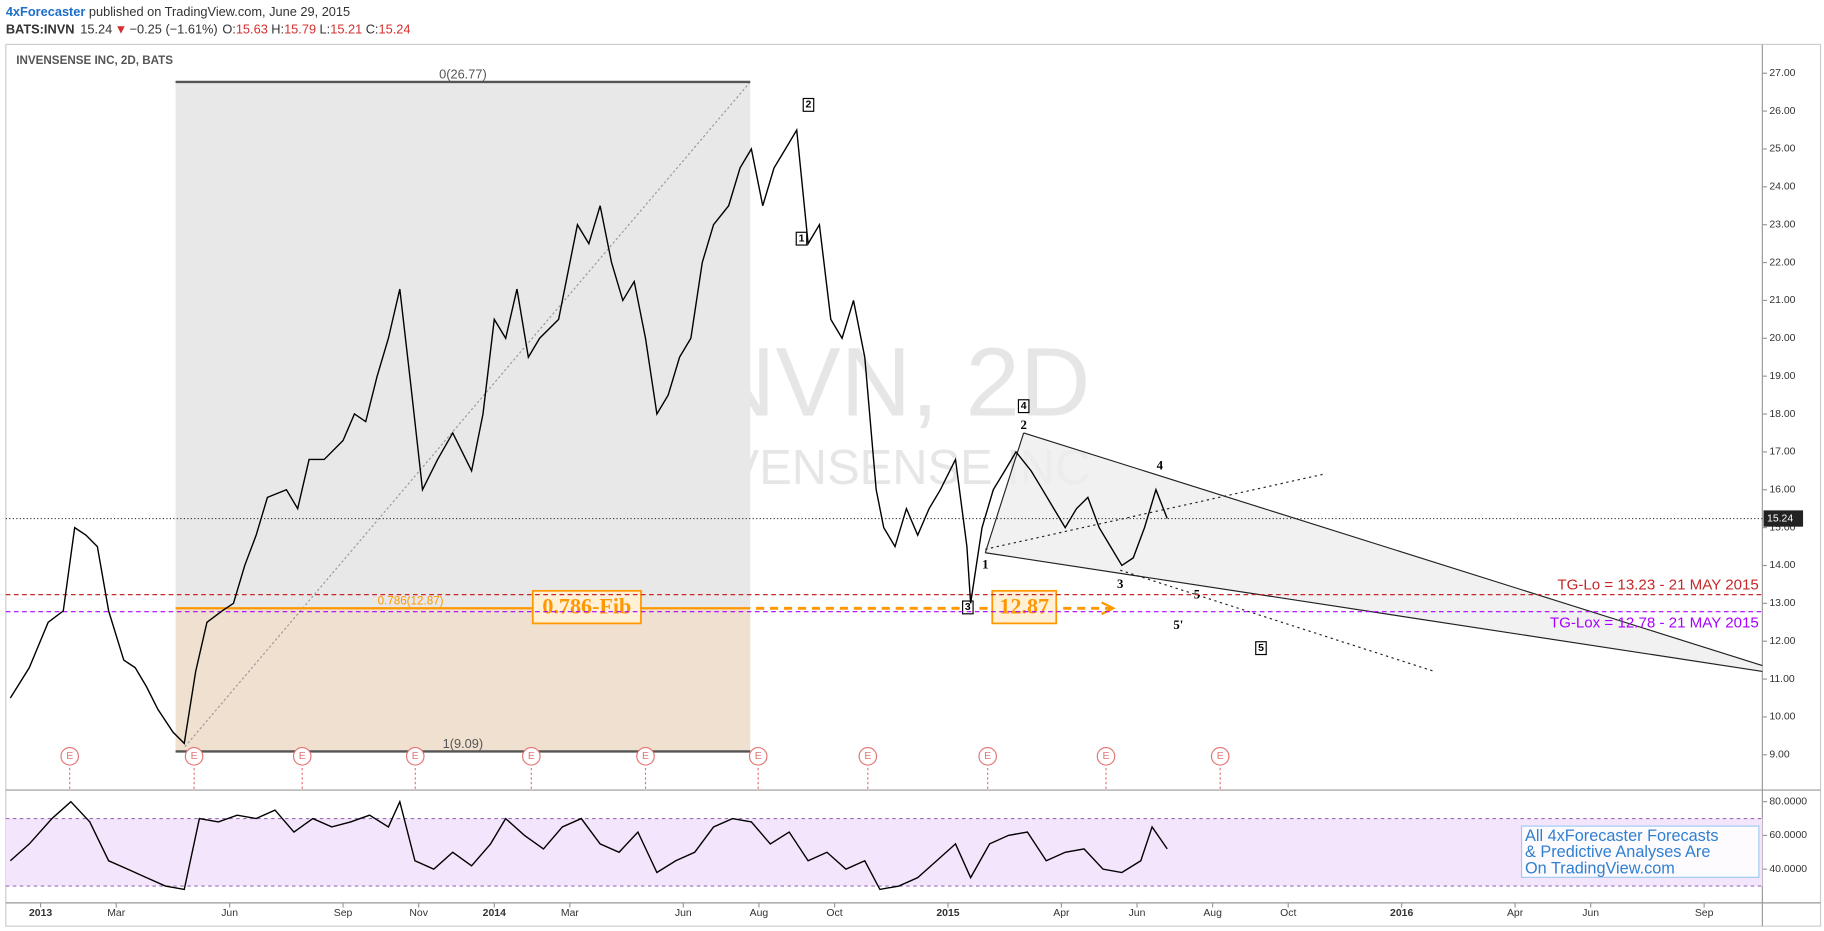 The width and height of the screenshot is (1824, 931). What do you see at coordinates (1621, 836) in the screenshot?
I see `note-line: All 4xForecaster Forecasts` at bounding box center [1621, 836].